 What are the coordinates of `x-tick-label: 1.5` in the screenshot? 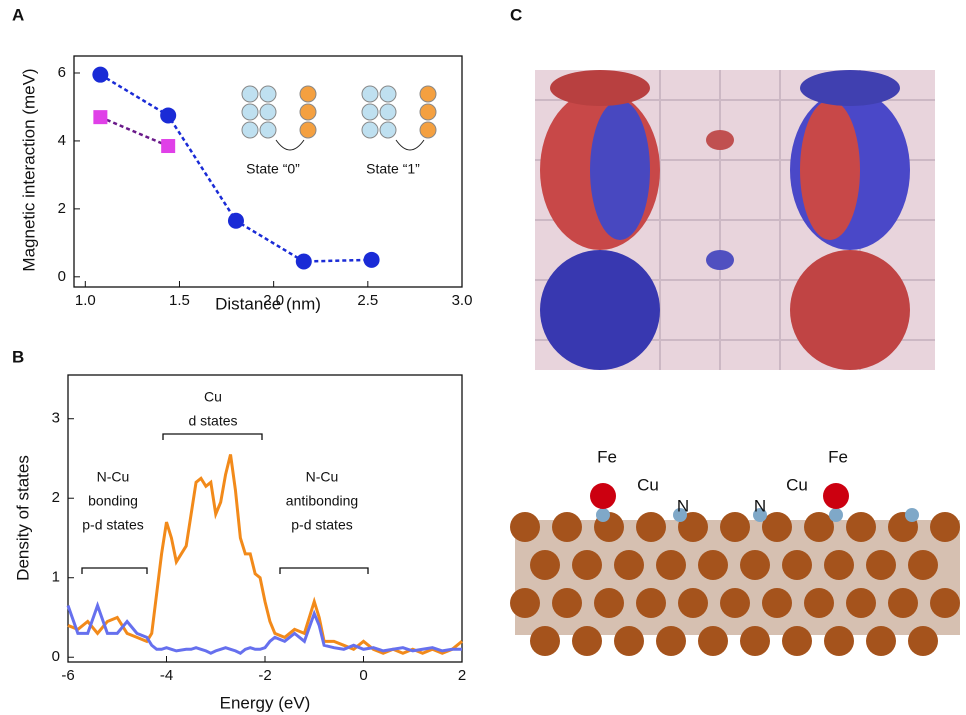 It's located at (179, 300).